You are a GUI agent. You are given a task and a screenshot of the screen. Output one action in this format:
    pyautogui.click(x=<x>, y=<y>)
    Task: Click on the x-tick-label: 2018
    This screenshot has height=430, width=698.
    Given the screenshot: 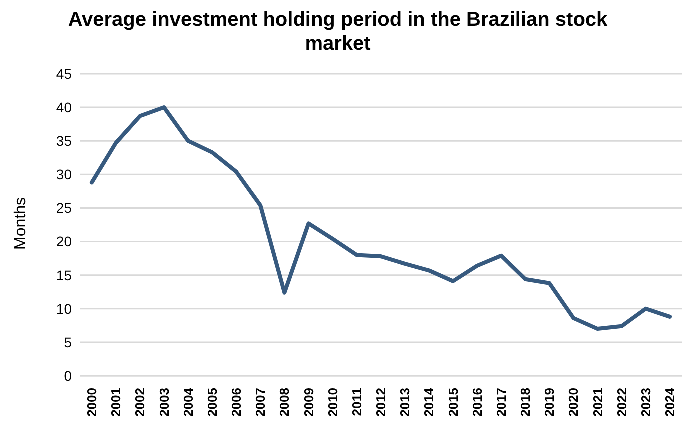 What is the action you would take?
    pyautogui.click(x=525, y=402)
    